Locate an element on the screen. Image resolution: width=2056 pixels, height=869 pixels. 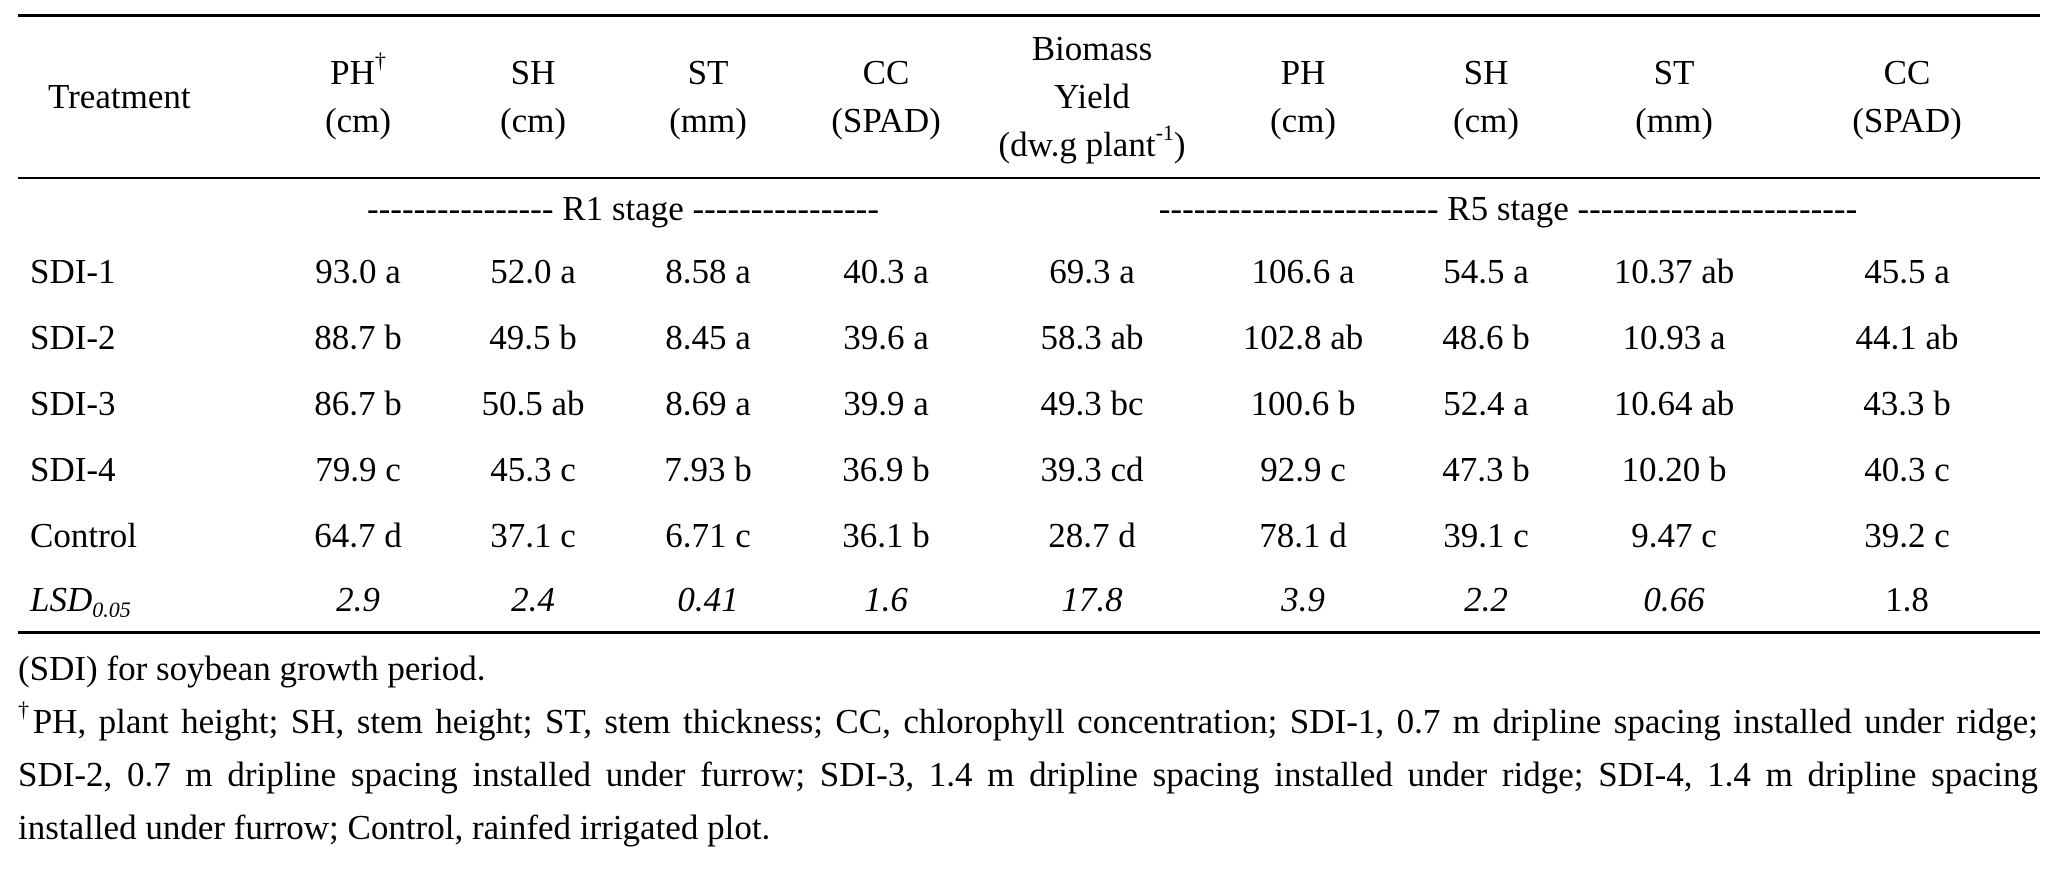
header-sh-r5: SH (cm) is located at coordinates (1486, 97).